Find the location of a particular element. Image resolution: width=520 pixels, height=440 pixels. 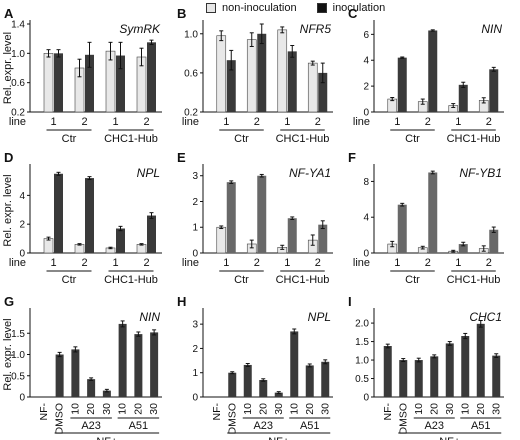

legend-label-inoculation: inoculation is located at coordinates (359, 8).